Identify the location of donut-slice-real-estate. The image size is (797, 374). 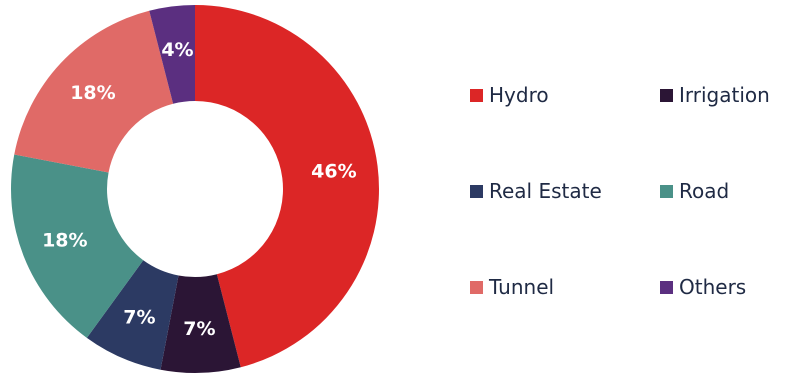
(132, 315).